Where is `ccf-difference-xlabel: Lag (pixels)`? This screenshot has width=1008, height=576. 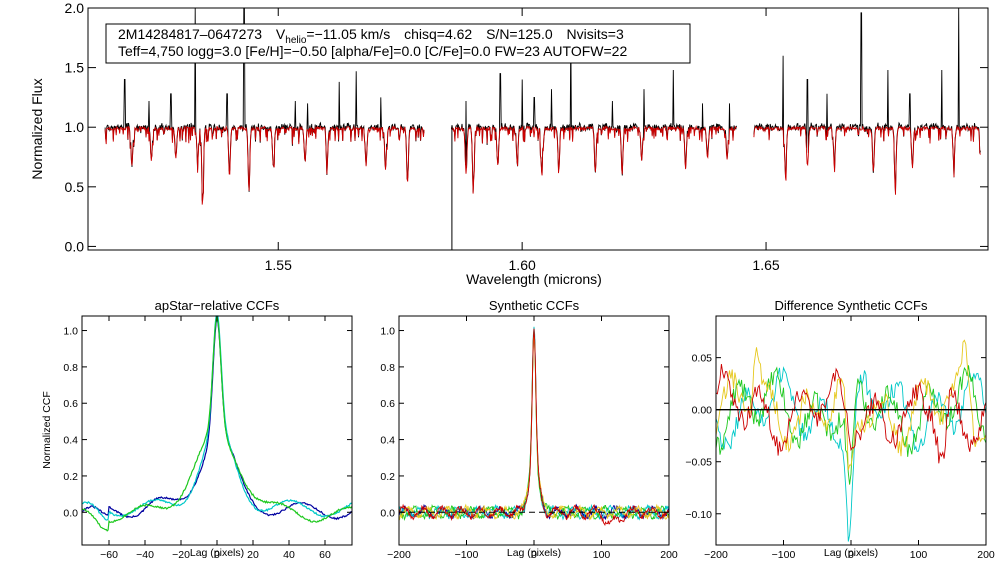
ccf-difference-xlabel: Lag (pixels) is located at coordinates (851, 553).